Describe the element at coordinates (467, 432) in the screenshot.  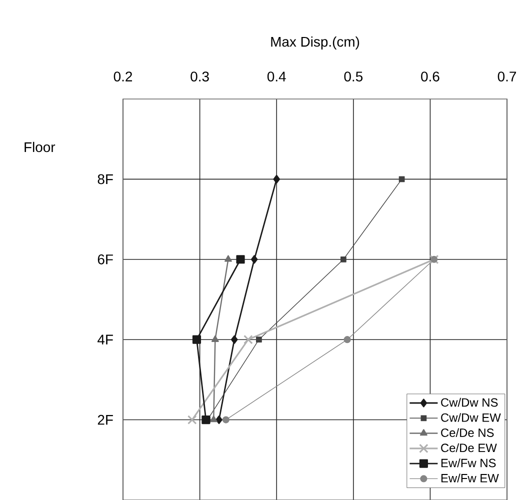
I see `legend-label: Ce/De NS` at that location.